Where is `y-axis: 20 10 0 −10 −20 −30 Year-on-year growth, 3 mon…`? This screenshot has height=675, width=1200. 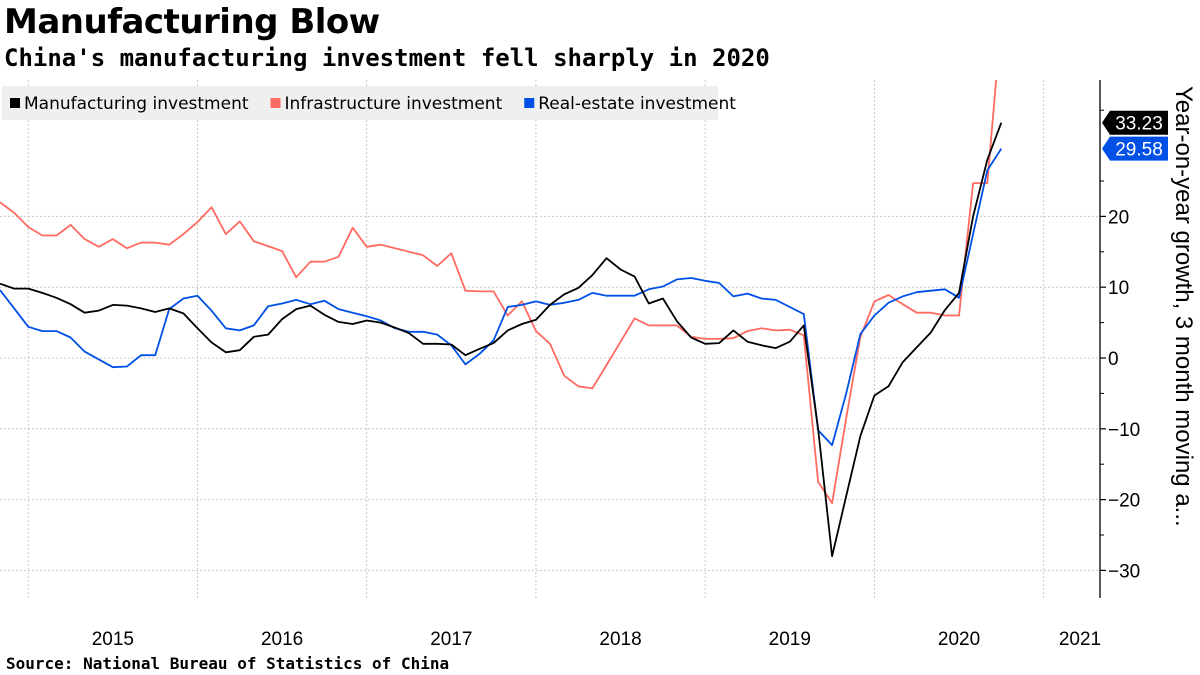
y-axis: 20 10 0 −10 −20 −30 Year-on-year growth, 3 mon… is located at coordinates (1148, 339).